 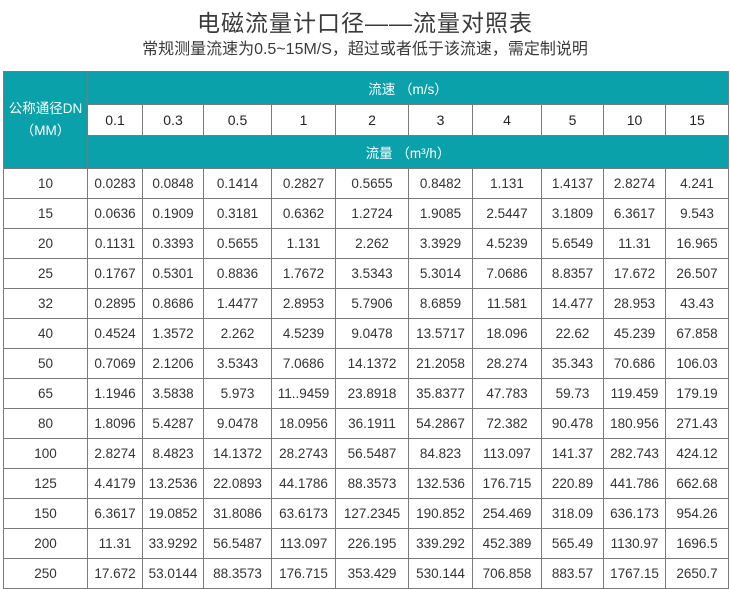 What do you see at coordinates (45, 393) in the screenshot?
I see `dn-cell: 65` at bounding box center [45, 393].